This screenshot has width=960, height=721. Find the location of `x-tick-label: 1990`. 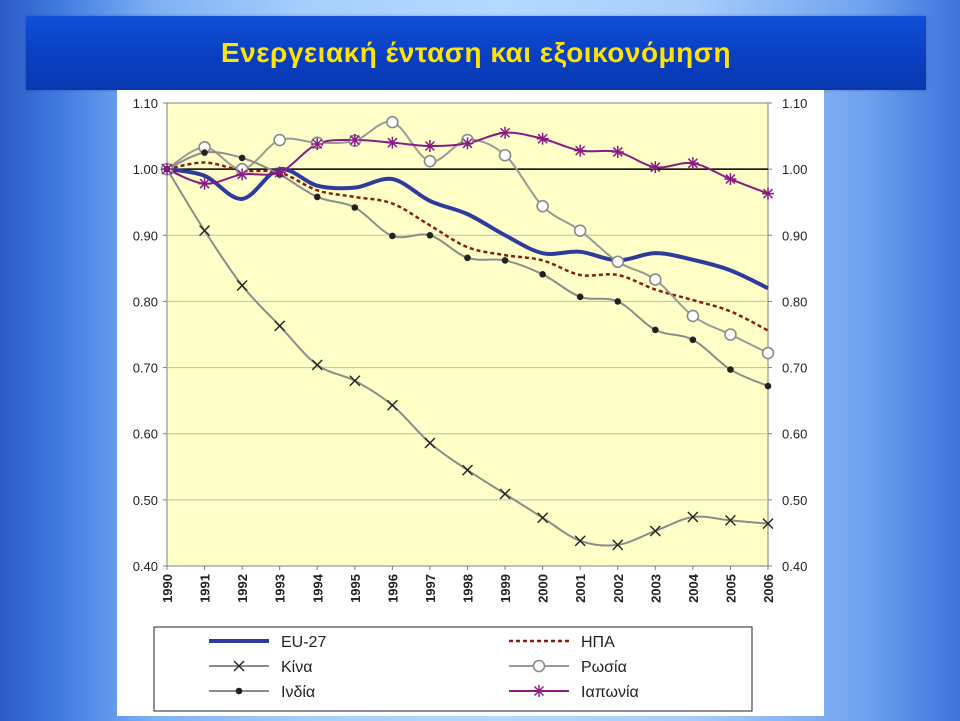

x-tick-label: 1990 is located at coordinates (167, 588).